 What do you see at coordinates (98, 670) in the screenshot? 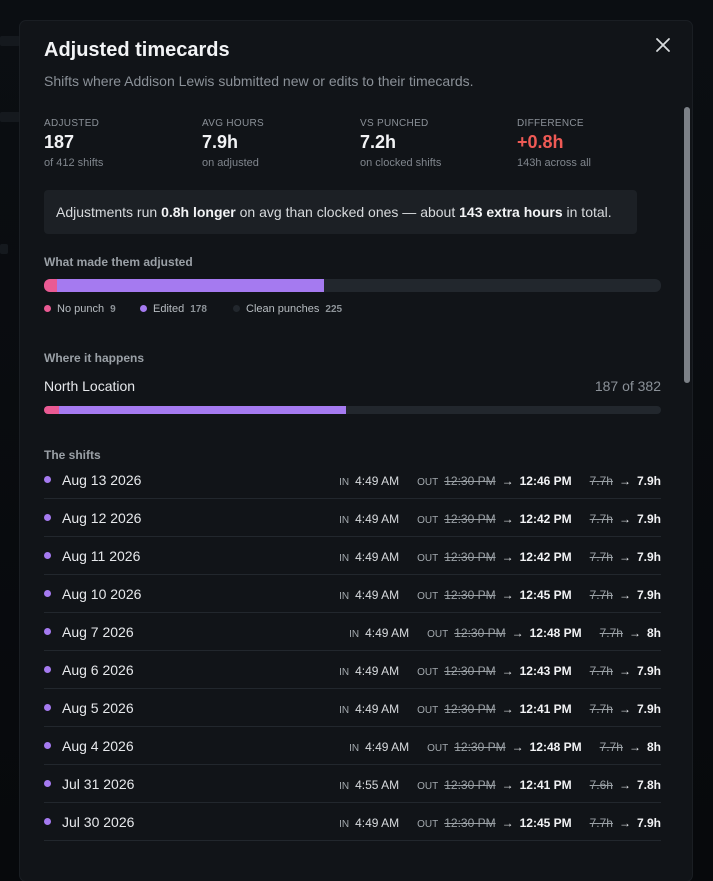
I see `shift-date: Aug 6 2026` at bounding box center [98, 670].